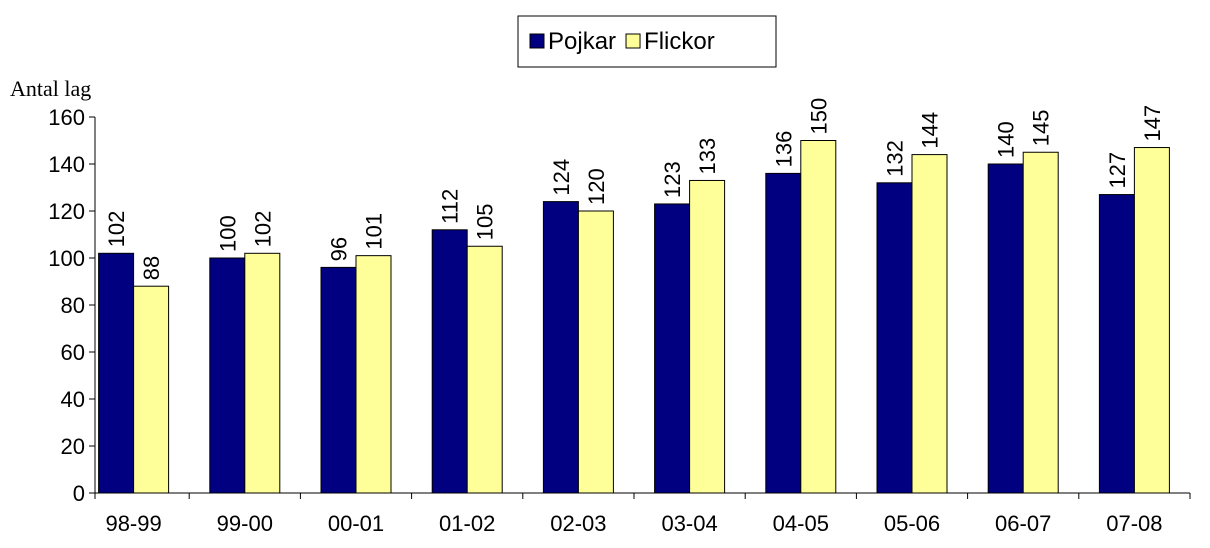 The width and height of the screenshot is (1210, 548). Describe the element at coordinates (582, 41) in the screenshot. I see `legend-label: Pojkar` at that location.